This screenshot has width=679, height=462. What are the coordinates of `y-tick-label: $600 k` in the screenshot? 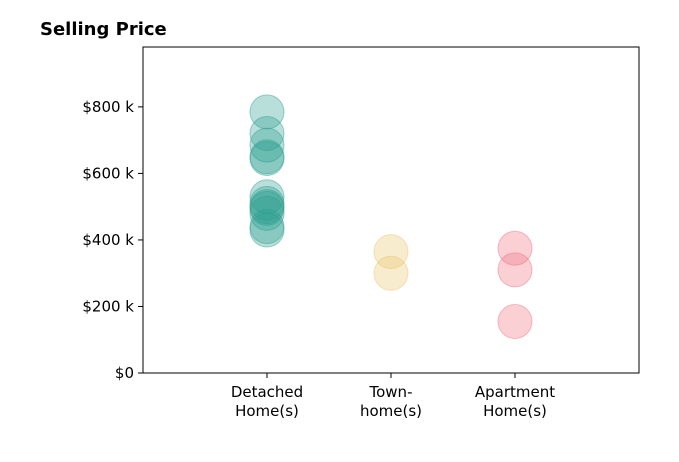 It's located at (108, 173).